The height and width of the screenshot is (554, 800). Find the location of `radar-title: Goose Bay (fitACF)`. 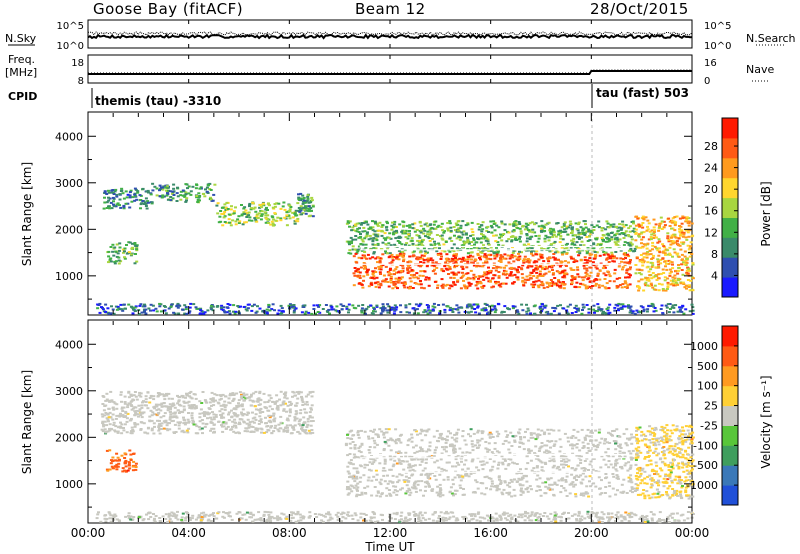

radar-title: Goose Bay (fitACF) is located at coordinates (168, 9).